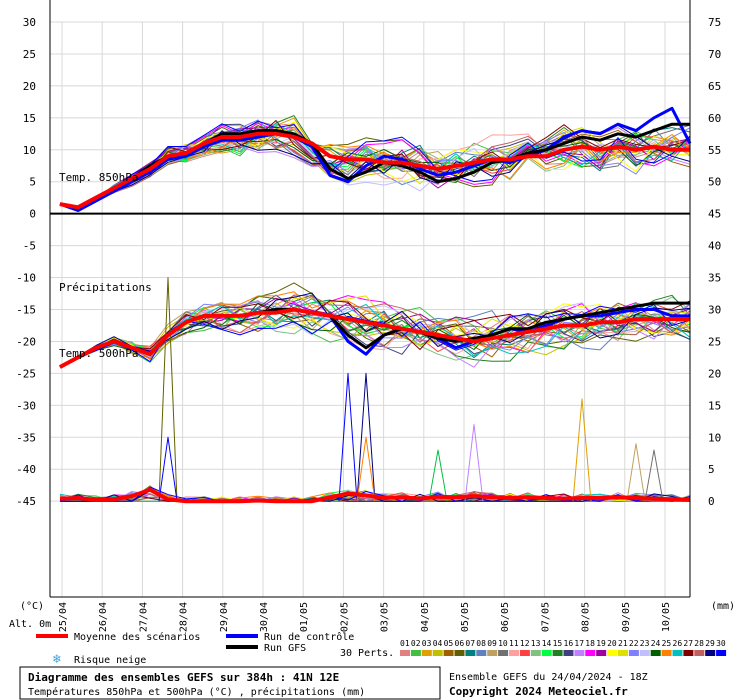 The height and width of the screenshot is (700, 740). I want to click on date-label: 03/05, so click(385, 617).